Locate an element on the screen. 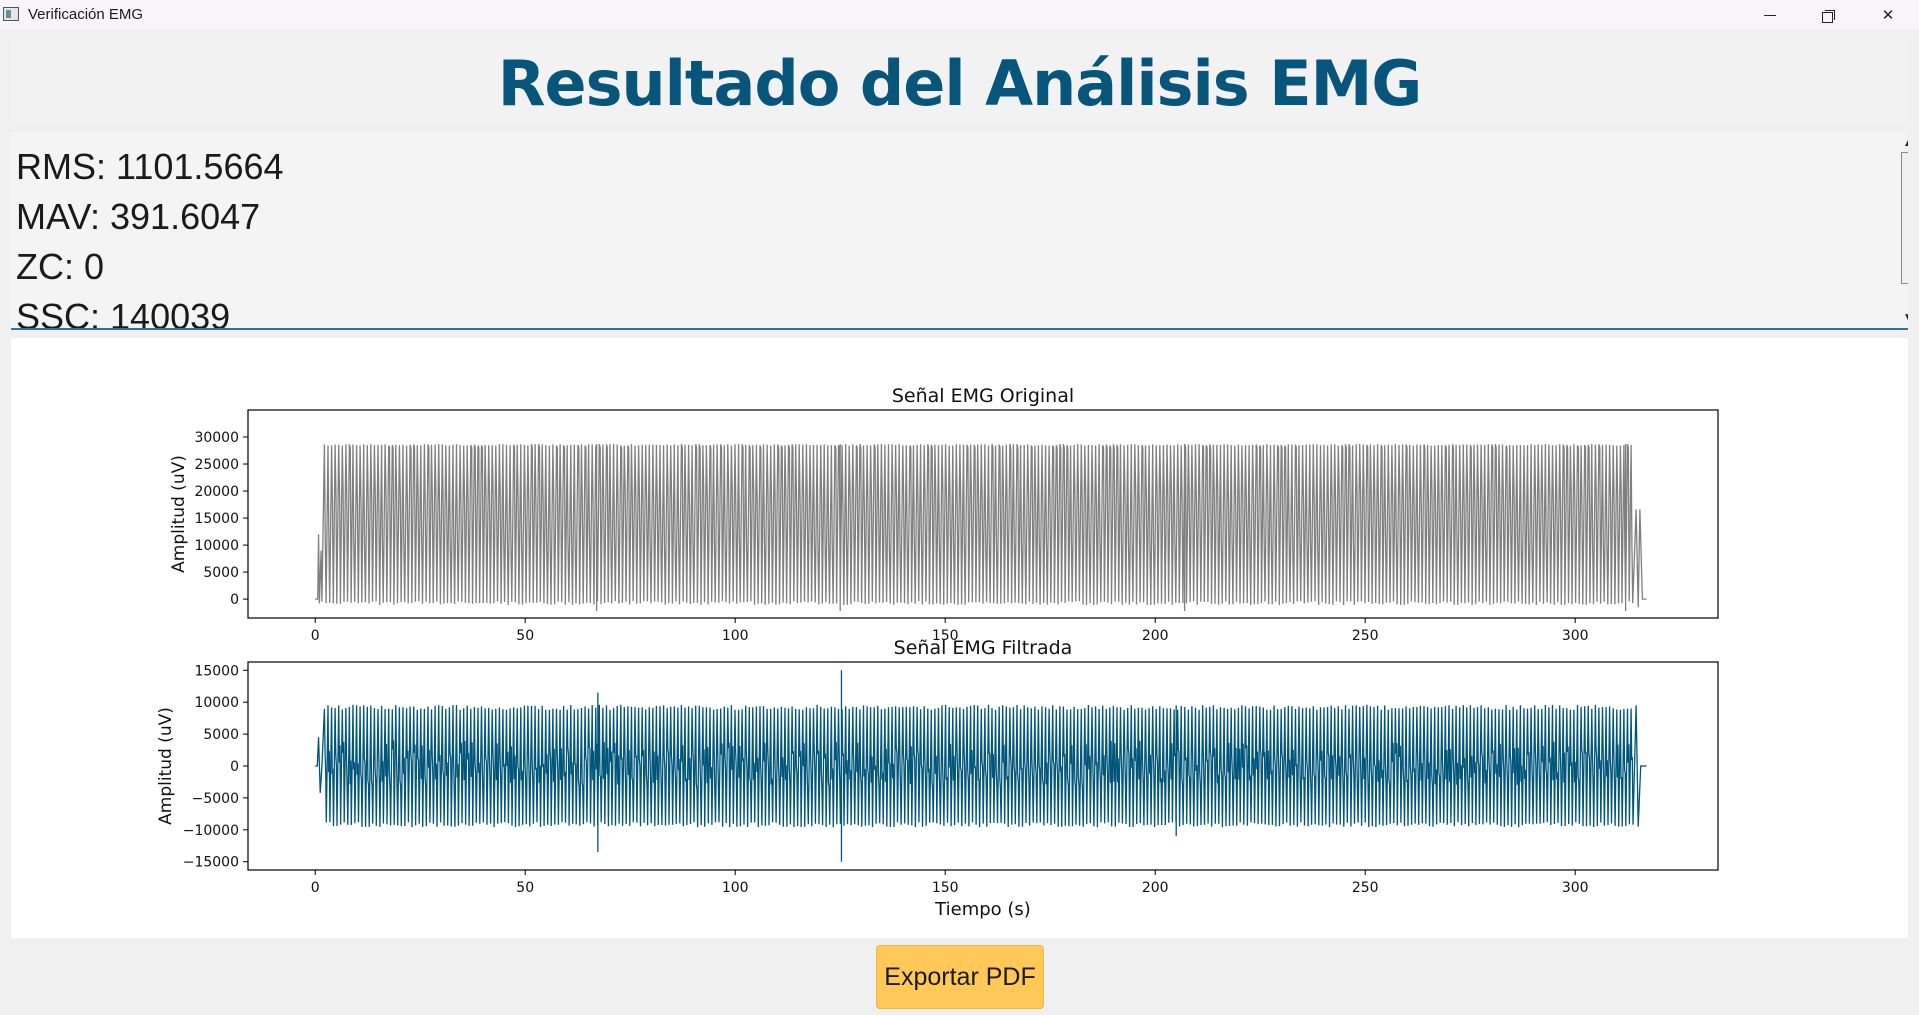 The width and height of the screenshot is (1919, 1015). chart1-xtick-label: 0 is located at coordinates (315, 636).